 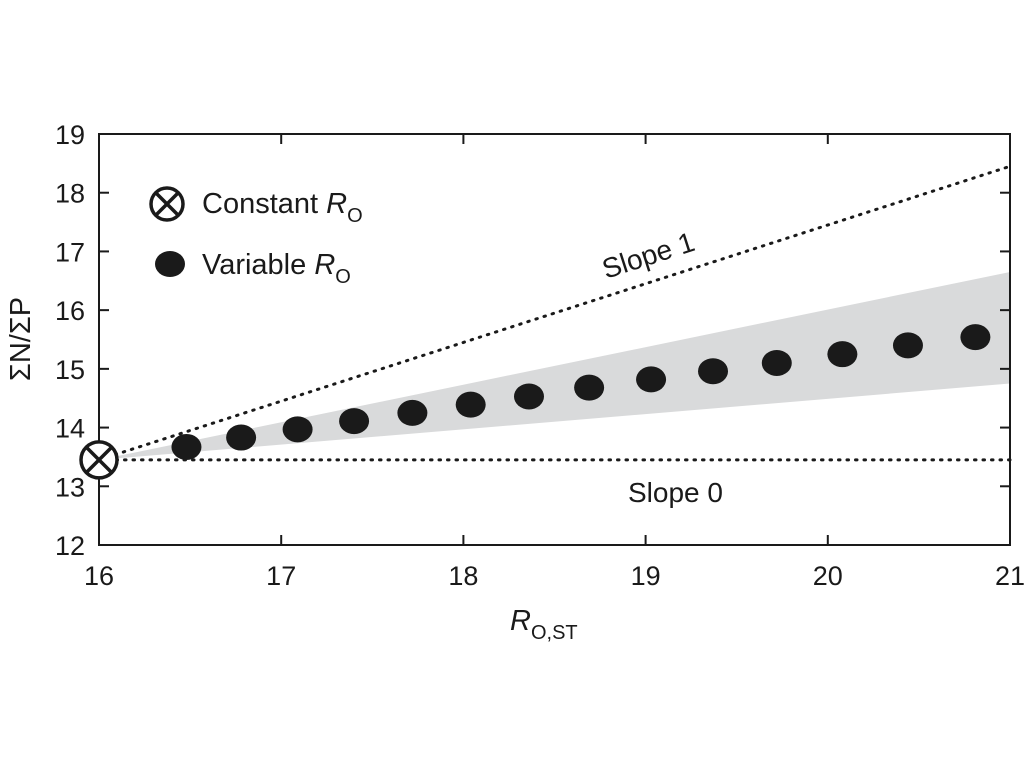 I want to click on legend-marker-constant, so click(x=167, y=204).